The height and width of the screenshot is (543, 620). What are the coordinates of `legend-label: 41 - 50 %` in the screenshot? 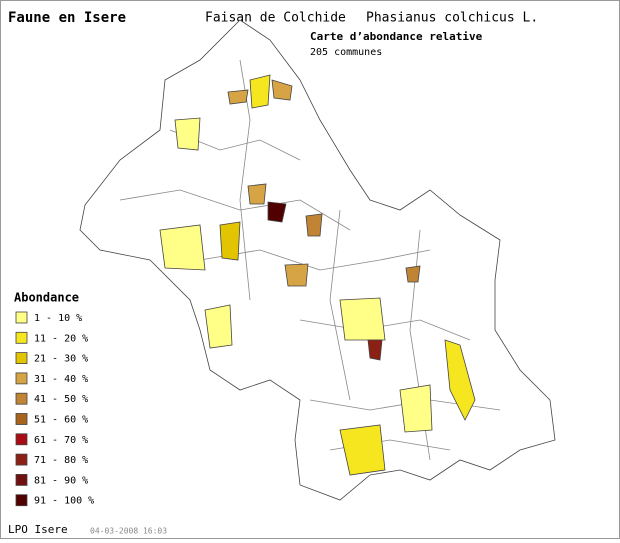 It's located at (61, 399).